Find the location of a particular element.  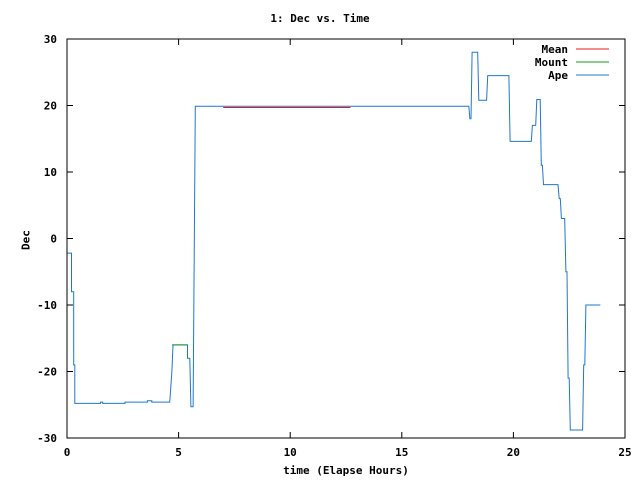

legend-label-ape: Ape is located at coordinates (558, 75).